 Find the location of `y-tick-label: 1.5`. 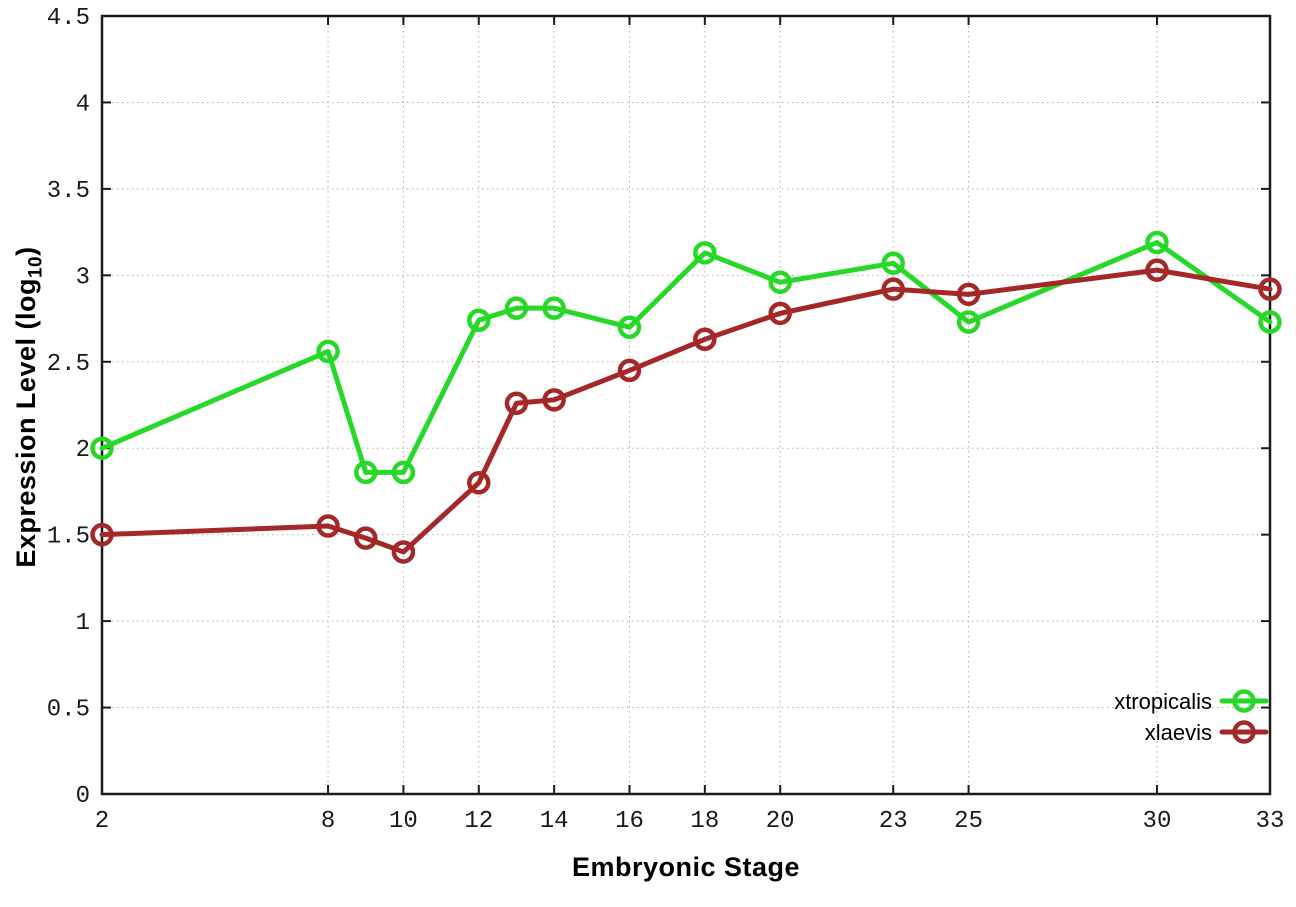

y-tick-label: 1.5 is located at coordinates (68, 537).